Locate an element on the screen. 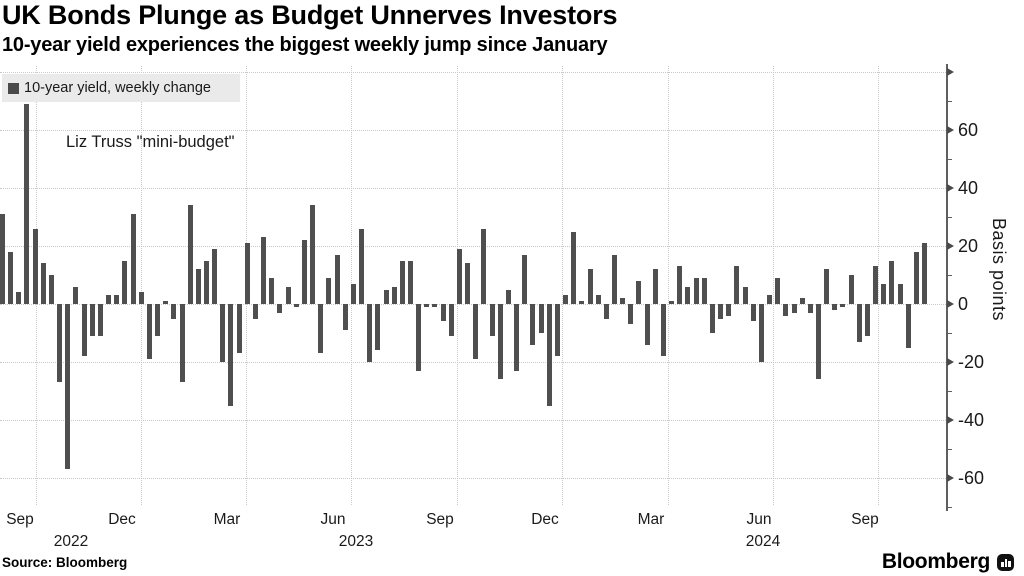 This screenshot has width=1024, height=576. y-axis-tick-label: -40 is located at coordinates (971, 420).